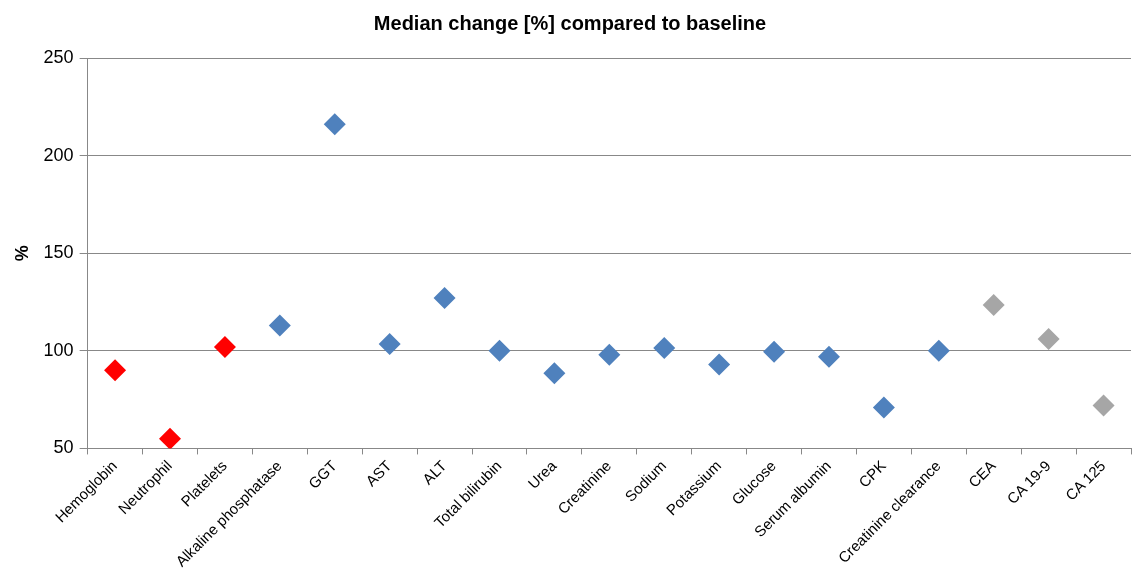 Image resolution: width=1142 pixels, height=578 pixels. What do you see at coordinates (63, 447) in the screenshot?
I see `y-tick-label: 50` at bounding box center [63, 447].